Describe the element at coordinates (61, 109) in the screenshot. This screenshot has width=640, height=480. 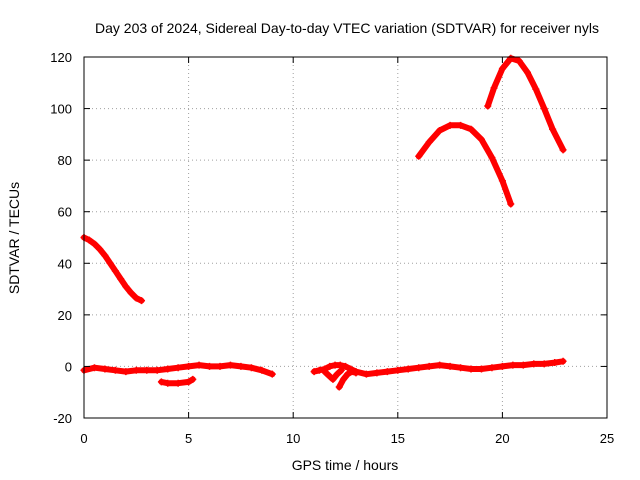
I see `y-tick-label: 100` at that location.